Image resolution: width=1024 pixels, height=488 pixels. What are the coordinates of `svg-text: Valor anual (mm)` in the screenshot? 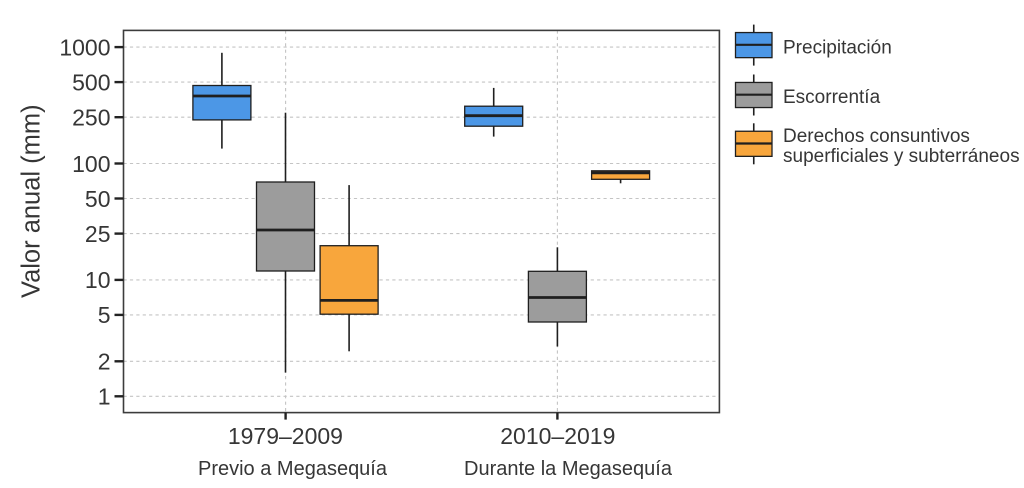 It's located at (32, 201).